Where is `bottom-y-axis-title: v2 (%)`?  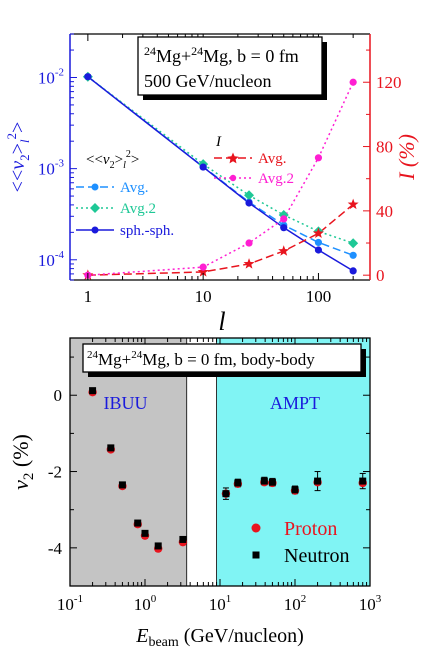 bottom-y-axis-title: v2 (%) is located at coordinates (22, 462).